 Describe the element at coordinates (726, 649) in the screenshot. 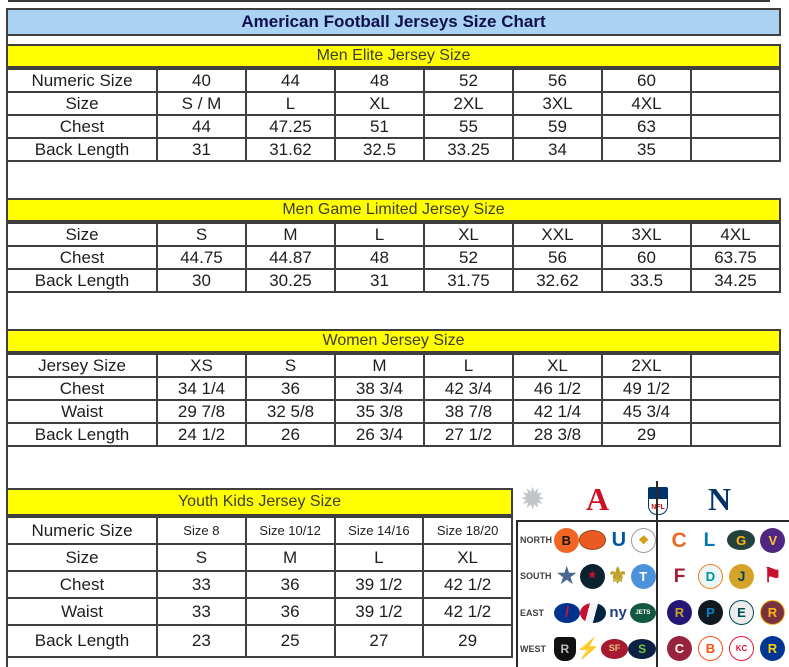

I see `nfc-zone: C B KC R` at that location.